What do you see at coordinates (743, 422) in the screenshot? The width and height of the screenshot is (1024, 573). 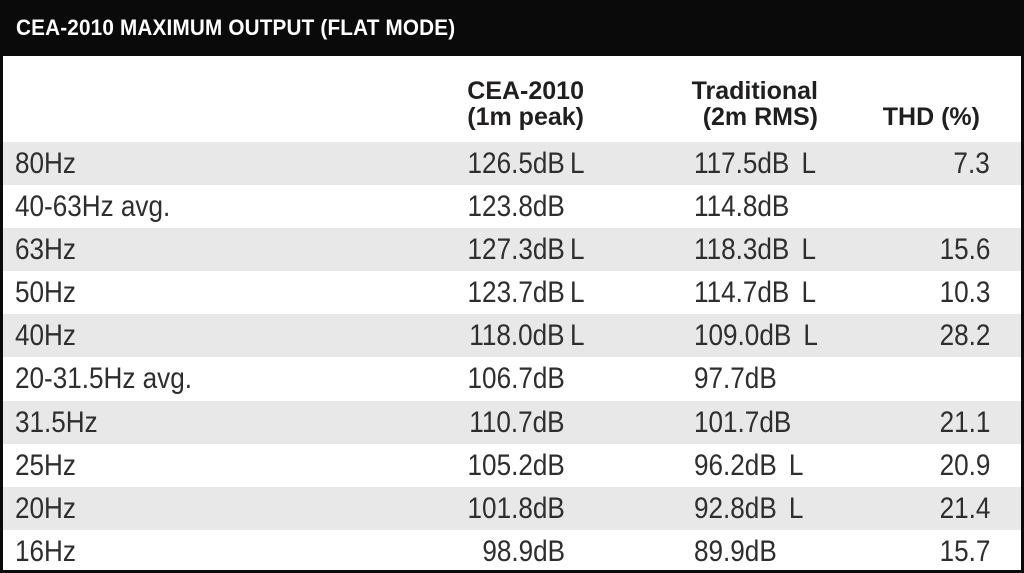 I see `trad-value: 101.7dB` at bounding box center [743, 422].